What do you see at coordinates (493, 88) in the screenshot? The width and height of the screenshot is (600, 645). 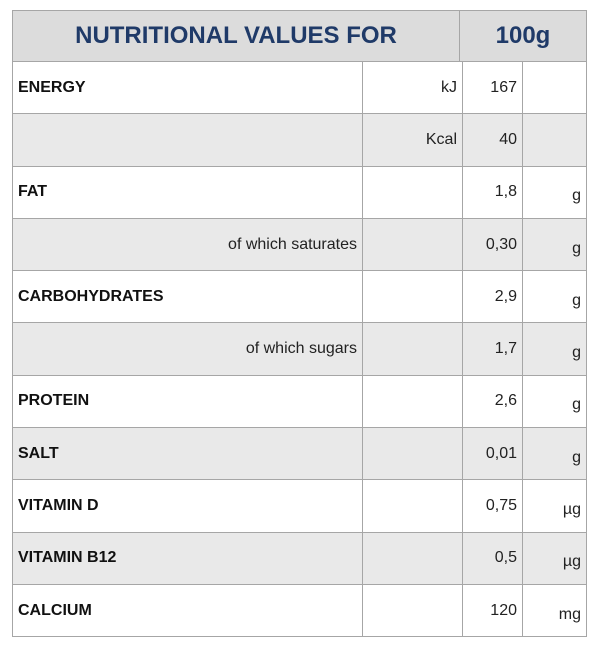 I see `value: 167` at bounding box center [493, 88].